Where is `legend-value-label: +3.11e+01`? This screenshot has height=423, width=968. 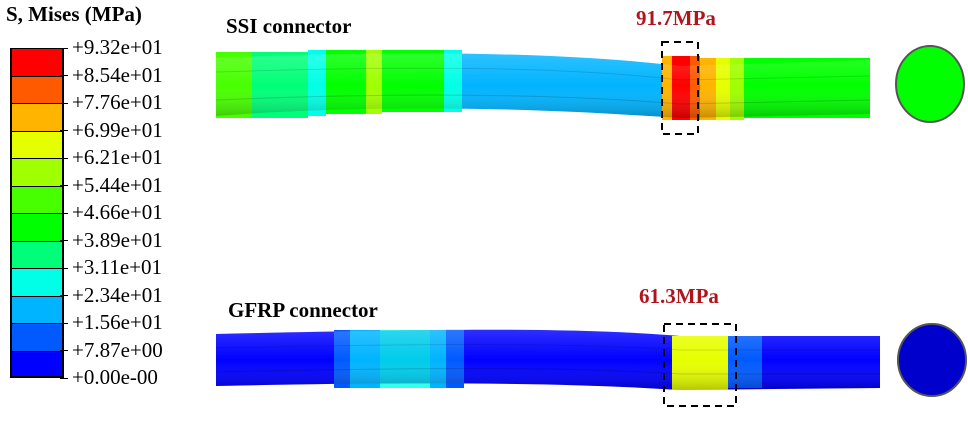
legend-value-label: +3.11e+01 is located at coordinates (111, 268).